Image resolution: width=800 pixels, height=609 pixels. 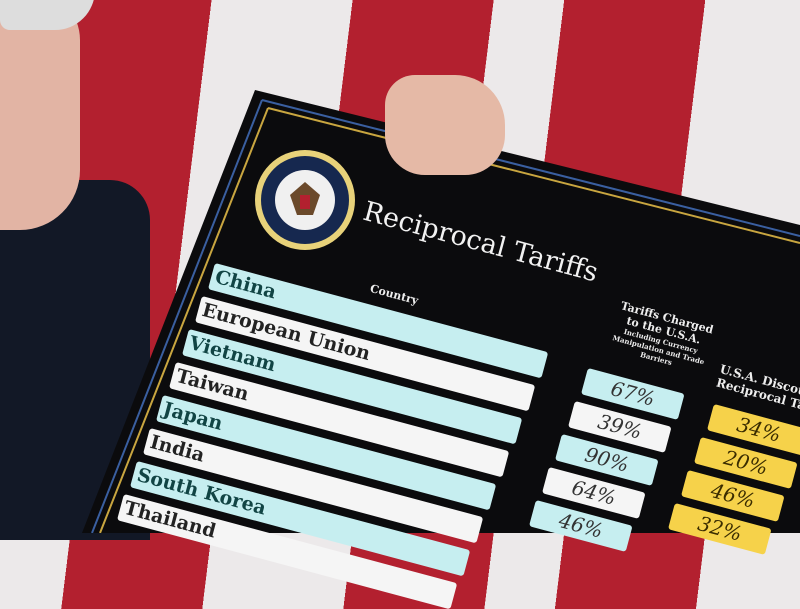 What do you see at coordinates (40, 115) in the screenshot?
I see `person-head` at bounding box center [40, 115].